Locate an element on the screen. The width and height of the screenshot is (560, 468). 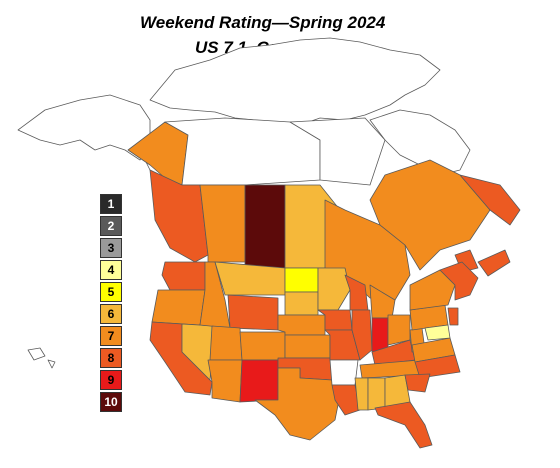
legend-swatch: 3 is located at coordinates (111, 248).